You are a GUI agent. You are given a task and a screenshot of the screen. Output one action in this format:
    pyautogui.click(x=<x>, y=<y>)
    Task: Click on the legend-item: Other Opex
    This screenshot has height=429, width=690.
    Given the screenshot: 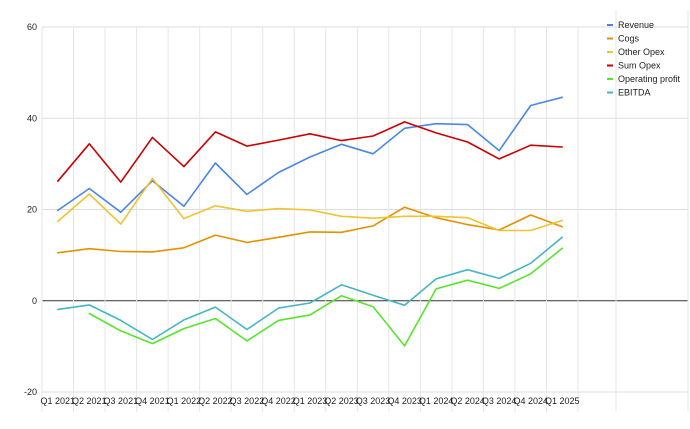 What is the action you would take?
    pyautogui.click(x=636, y=52)
    